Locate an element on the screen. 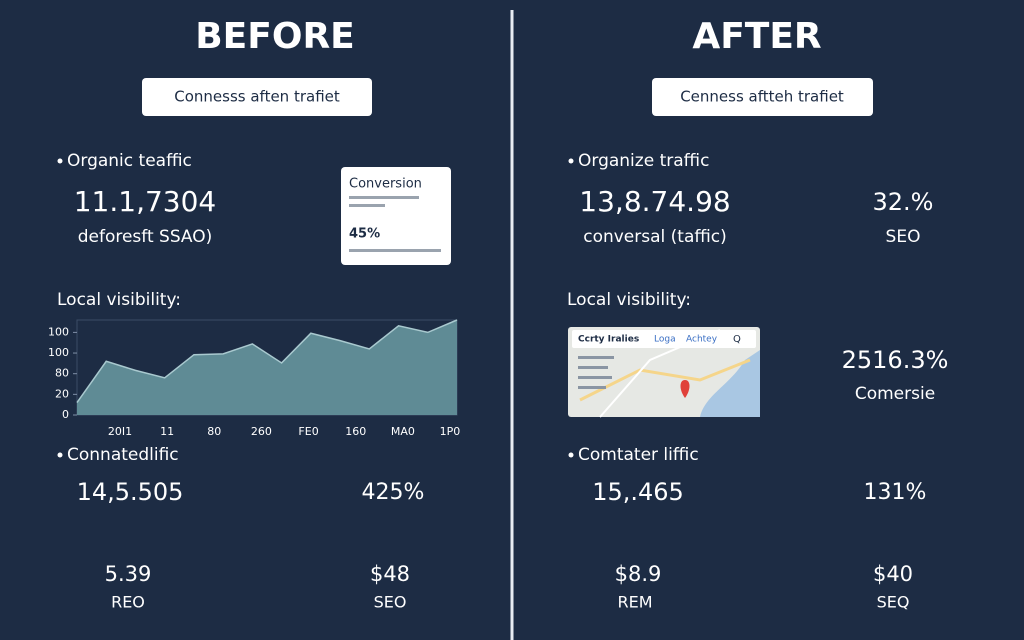 The image size is (1024, 640). metric-value: 15,.465 is located at coordinates (638, 492).